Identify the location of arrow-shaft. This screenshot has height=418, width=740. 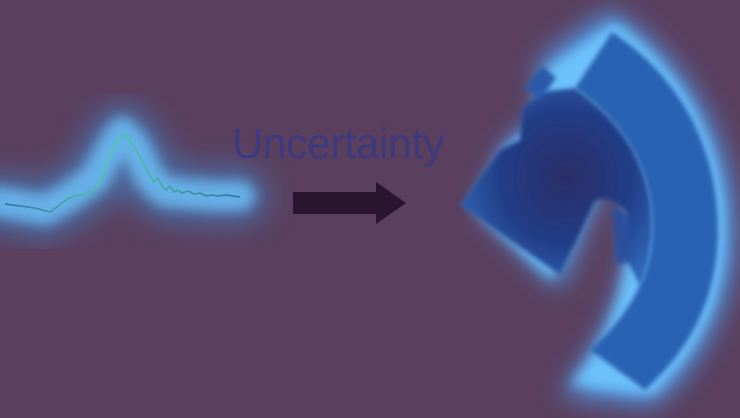
(336, 203).